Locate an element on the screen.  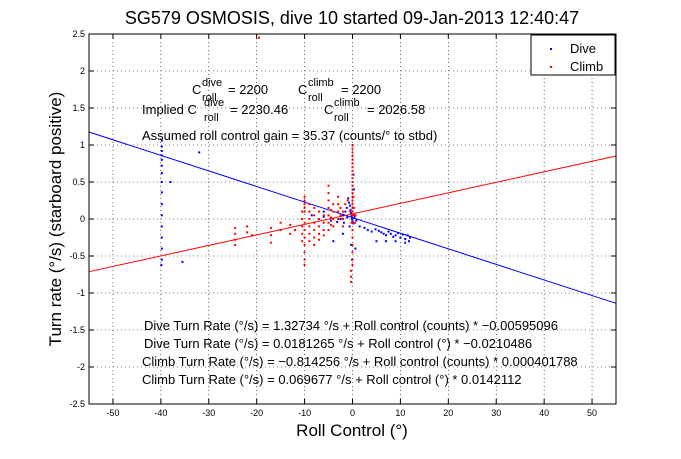
x-tick-label: 50 is located at coordinates (592, 413).